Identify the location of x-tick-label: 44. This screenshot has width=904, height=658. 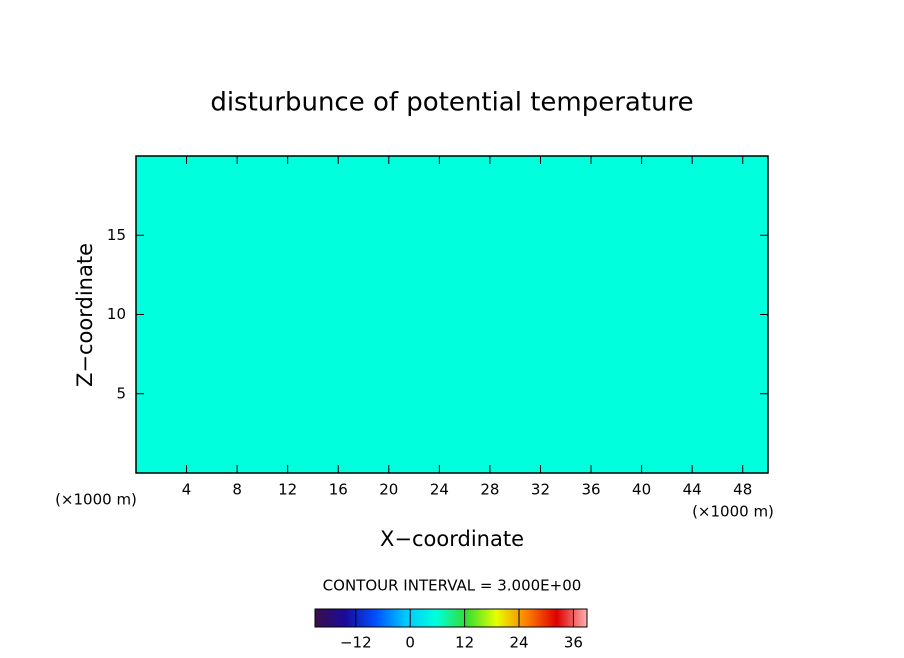
(692, 490).